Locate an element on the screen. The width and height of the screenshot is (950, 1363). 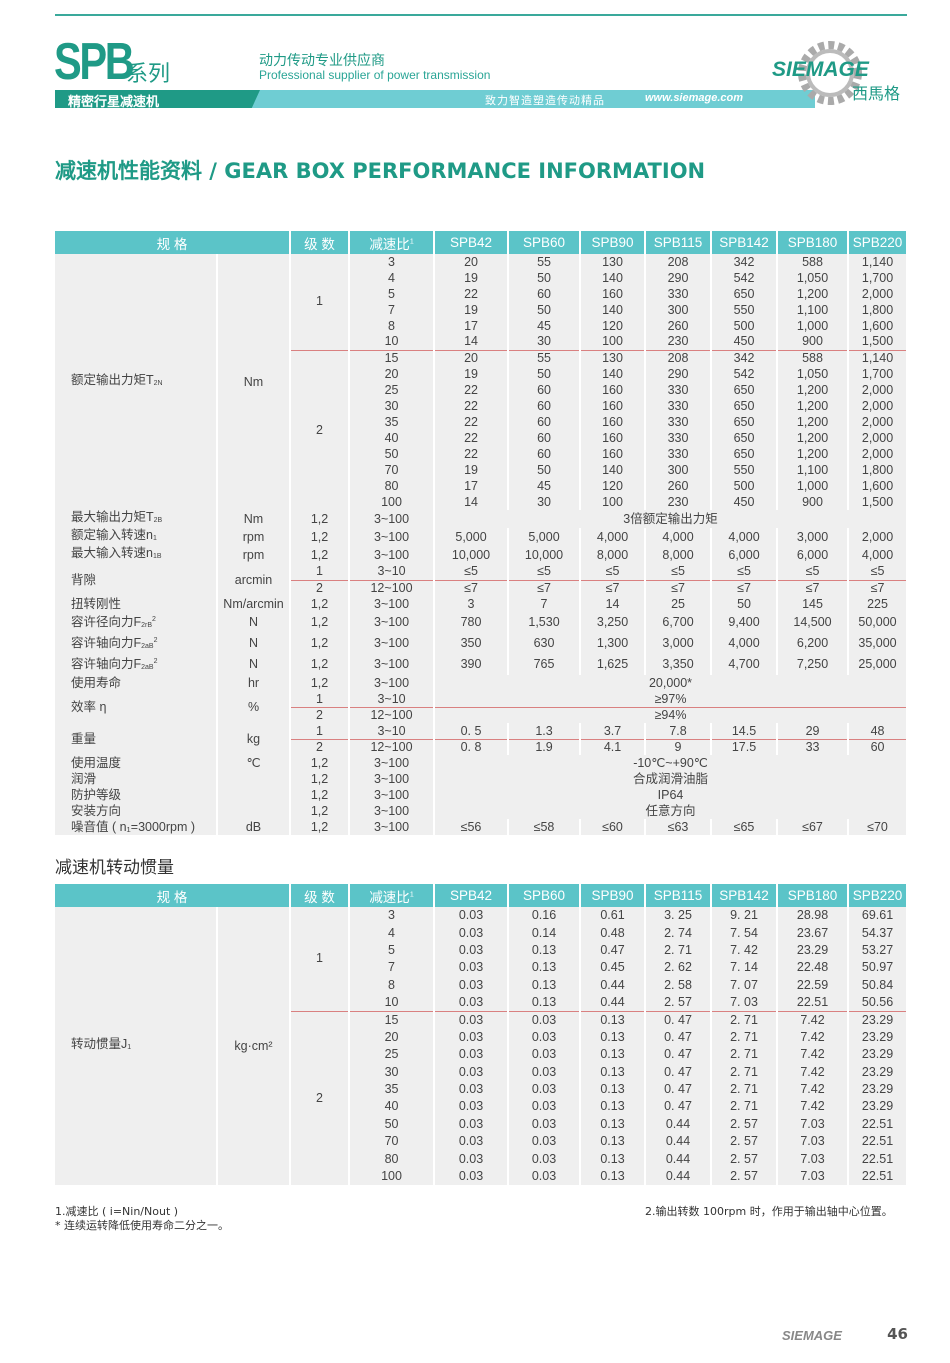
unit-cell: rpm is located at coordinates (254, 537).